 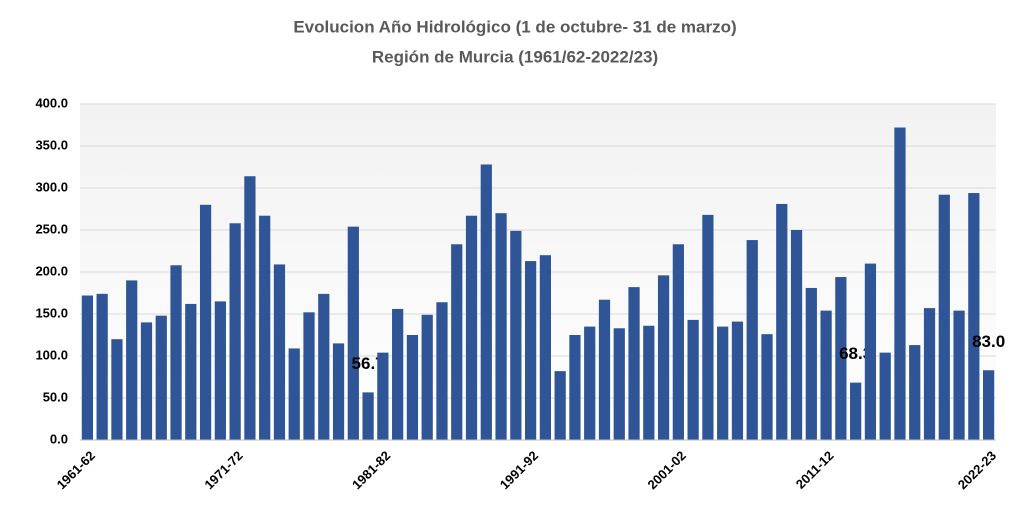 I want to click on y-tick-label: 350.0, so click(x=51, y=144).